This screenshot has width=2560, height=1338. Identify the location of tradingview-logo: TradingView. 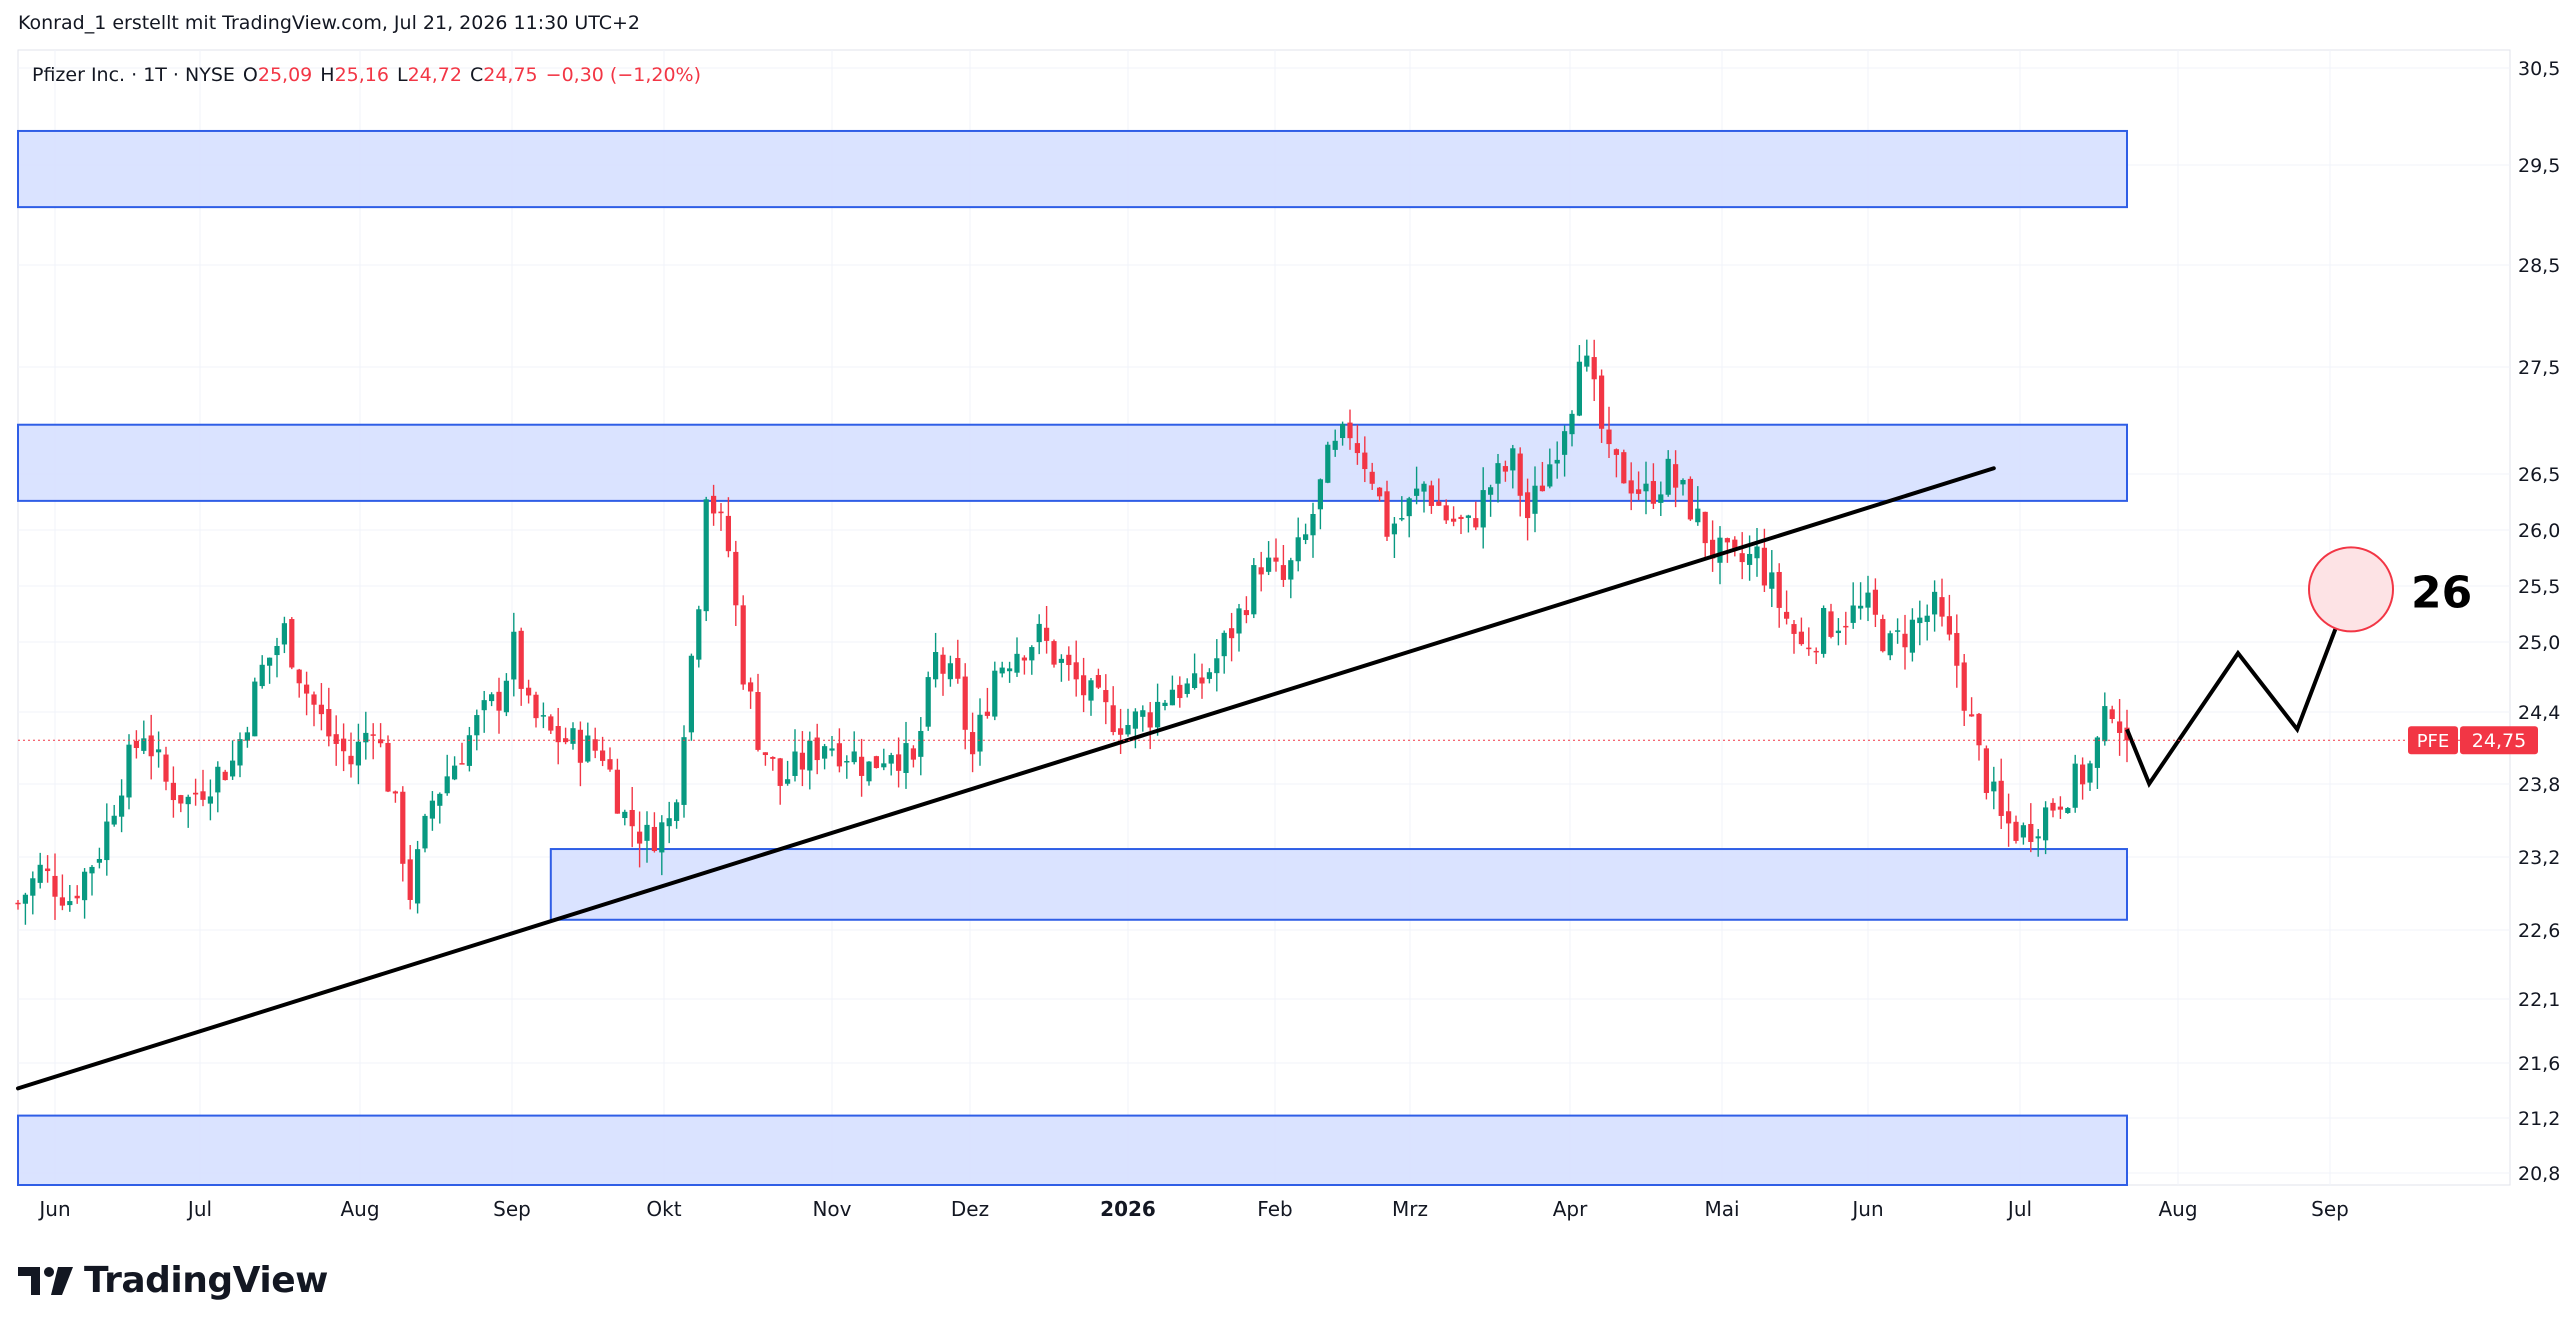
(173, 1280).